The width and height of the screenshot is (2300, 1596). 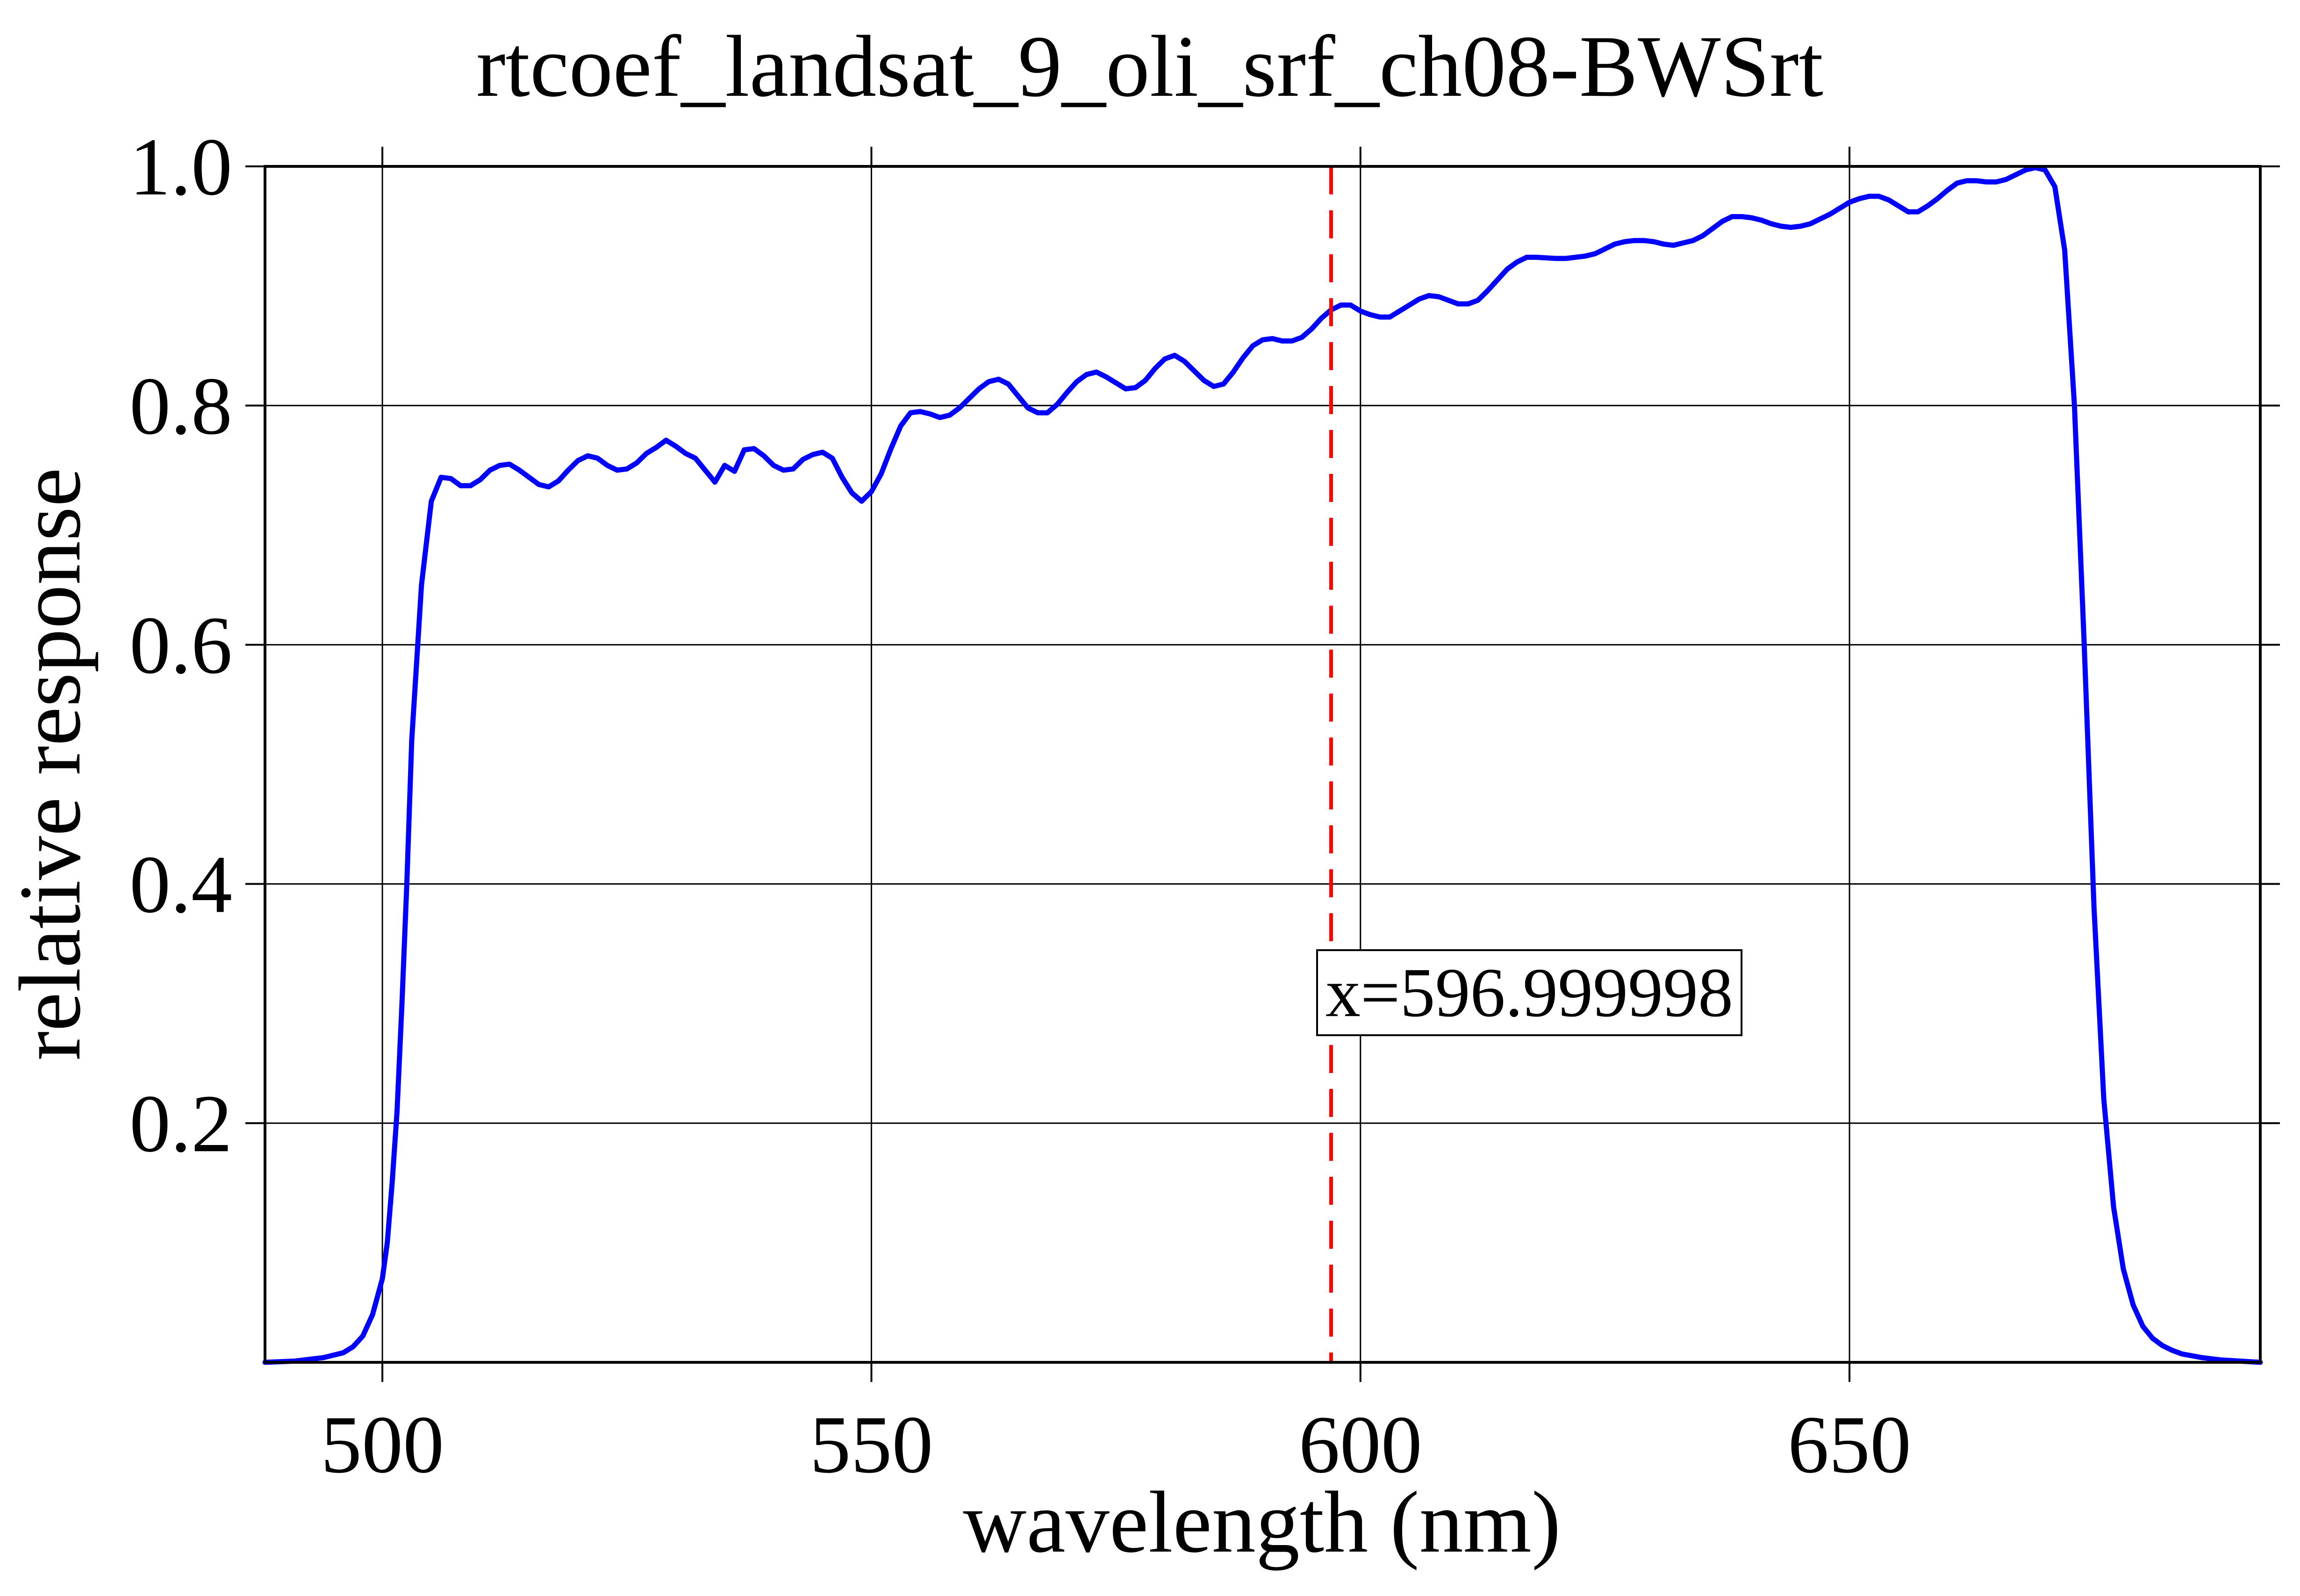 What do you see at coordinates (871, 1444) in the screenshot?
I see `x-tick-label: 550` at bounding box center [871, 1444].